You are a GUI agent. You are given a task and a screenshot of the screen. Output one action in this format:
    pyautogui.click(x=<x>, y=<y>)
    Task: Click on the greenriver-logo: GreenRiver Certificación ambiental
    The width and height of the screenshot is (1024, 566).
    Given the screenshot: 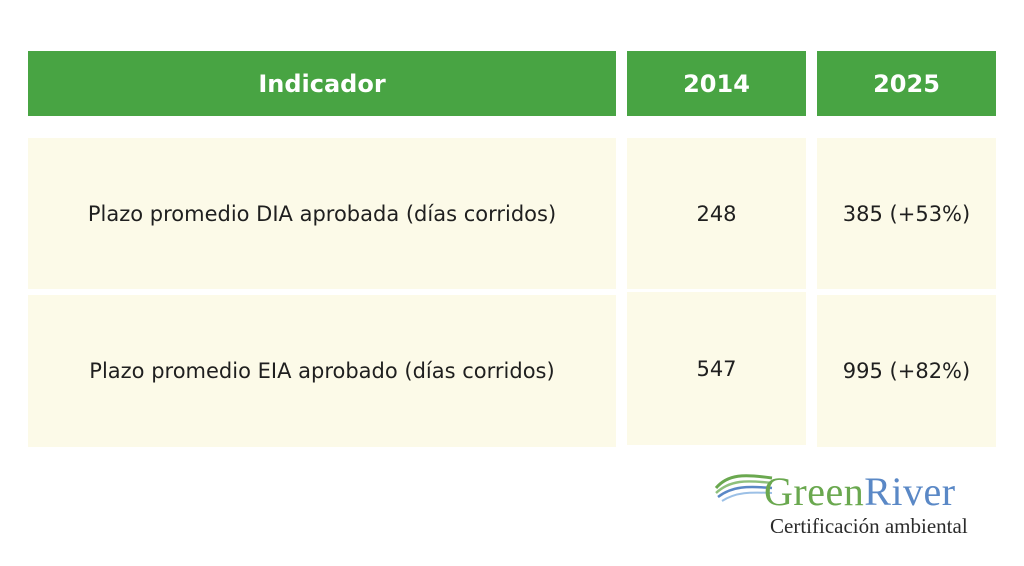 What is the action you would take?
    pyautogui.click(x=857, y=504)
    